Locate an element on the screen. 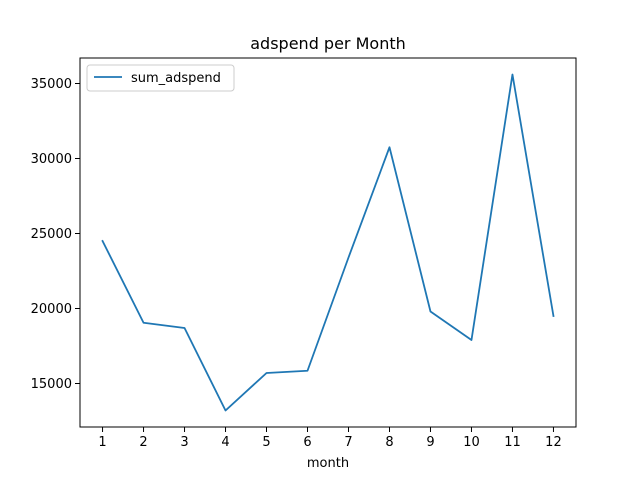  x-tick-label-4: 4 is located at coordinates (225, 442).